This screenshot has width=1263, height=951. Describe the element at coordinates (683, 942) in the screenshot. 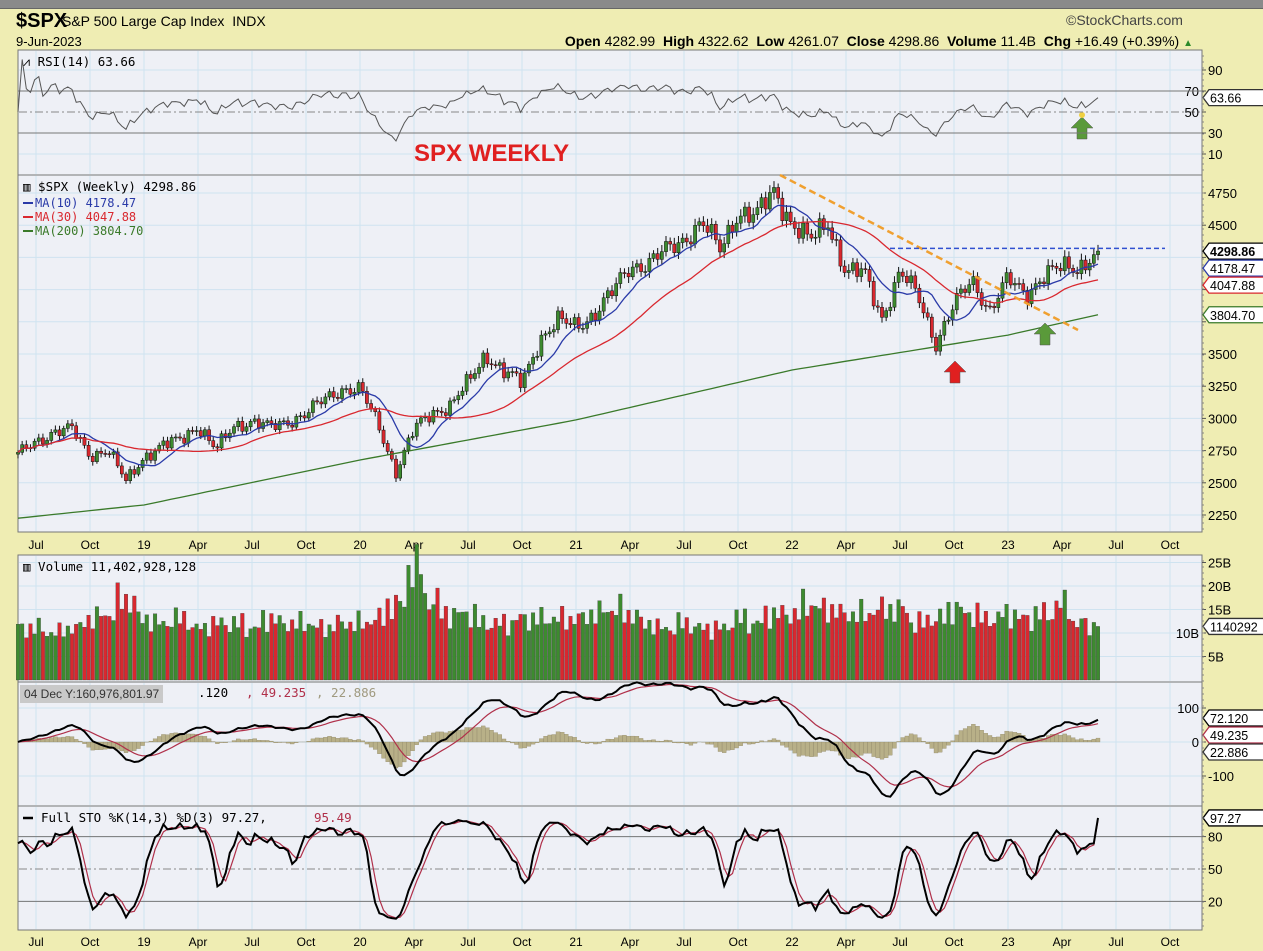

I see `x-tick-label: Jul` at that location.